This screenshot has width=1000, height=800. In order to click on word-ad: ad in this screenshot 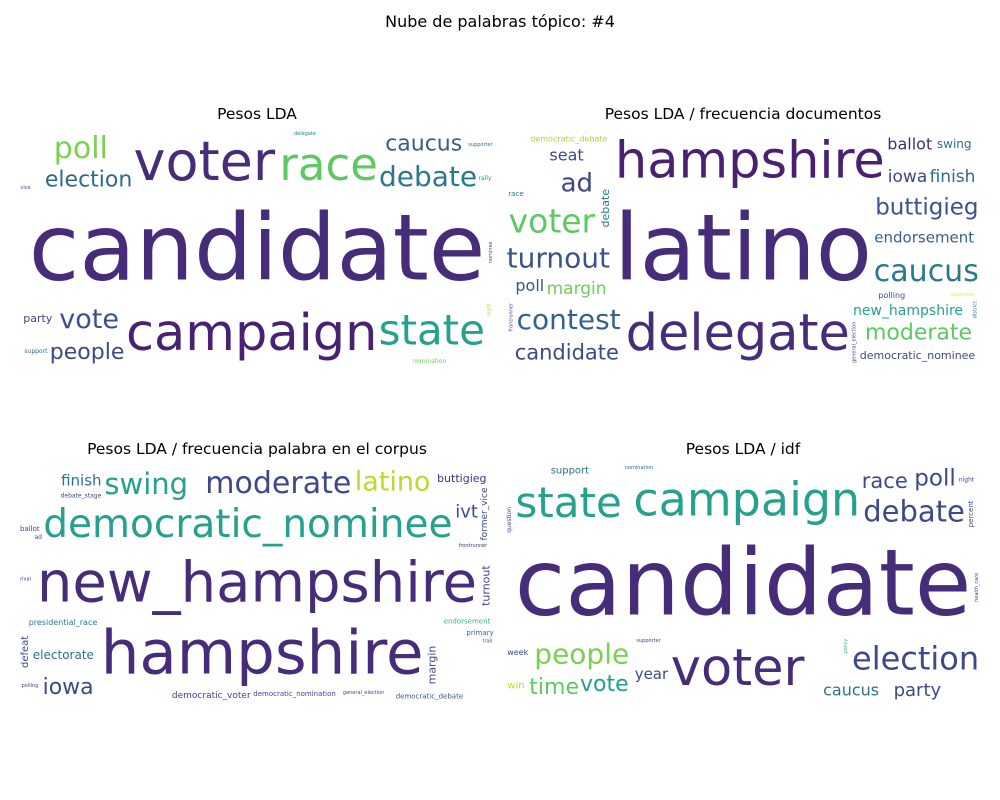, I will do `click(39, 537)`.